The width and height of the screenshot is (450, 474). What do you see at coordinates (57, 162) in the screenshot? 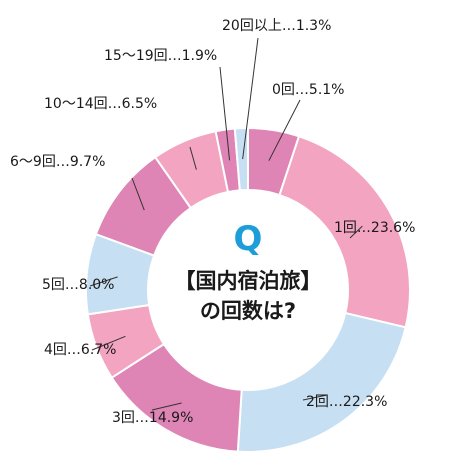
I see `slice-label-6: 6～9回…9.7%` at bounding box center [57, 162].